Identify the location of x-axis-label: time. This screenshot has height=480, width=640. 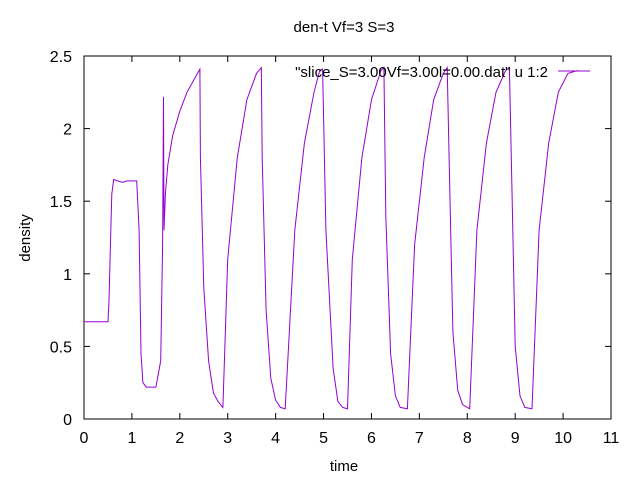
(344, 466).